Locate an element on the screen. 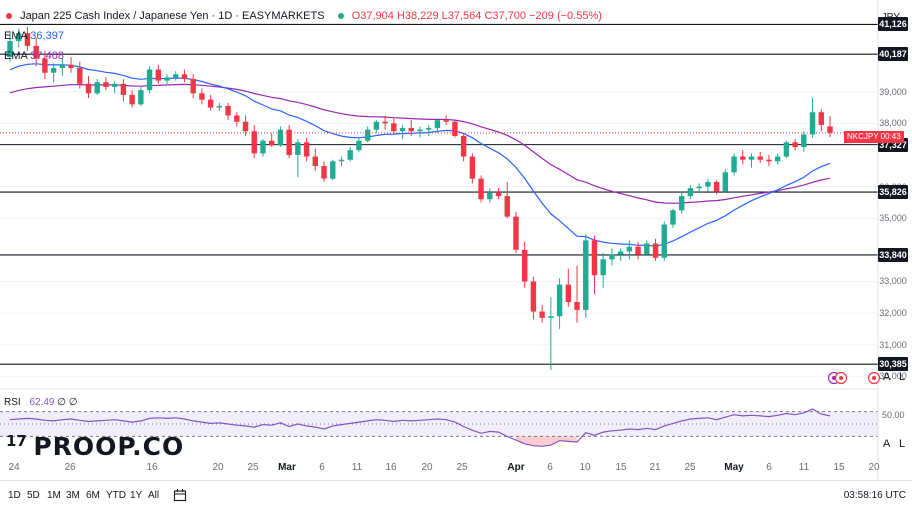 The height and width of the screenshot is (514, 912). ohlc-low: L37,564 is located at coordinates (461, 16).